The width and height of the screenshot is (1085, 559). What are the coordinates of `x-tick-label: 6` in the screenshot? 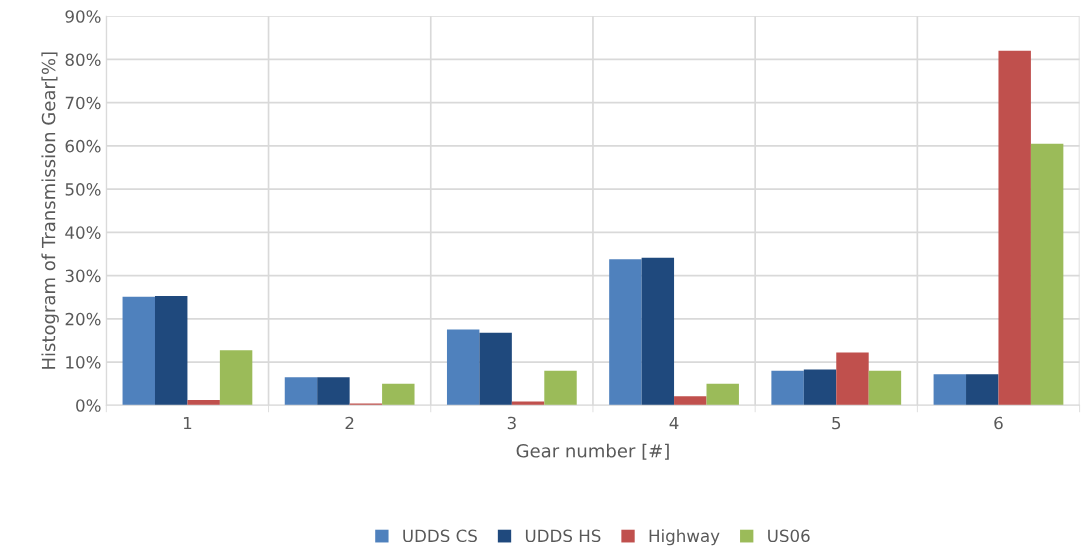 It's located at (998, 423).